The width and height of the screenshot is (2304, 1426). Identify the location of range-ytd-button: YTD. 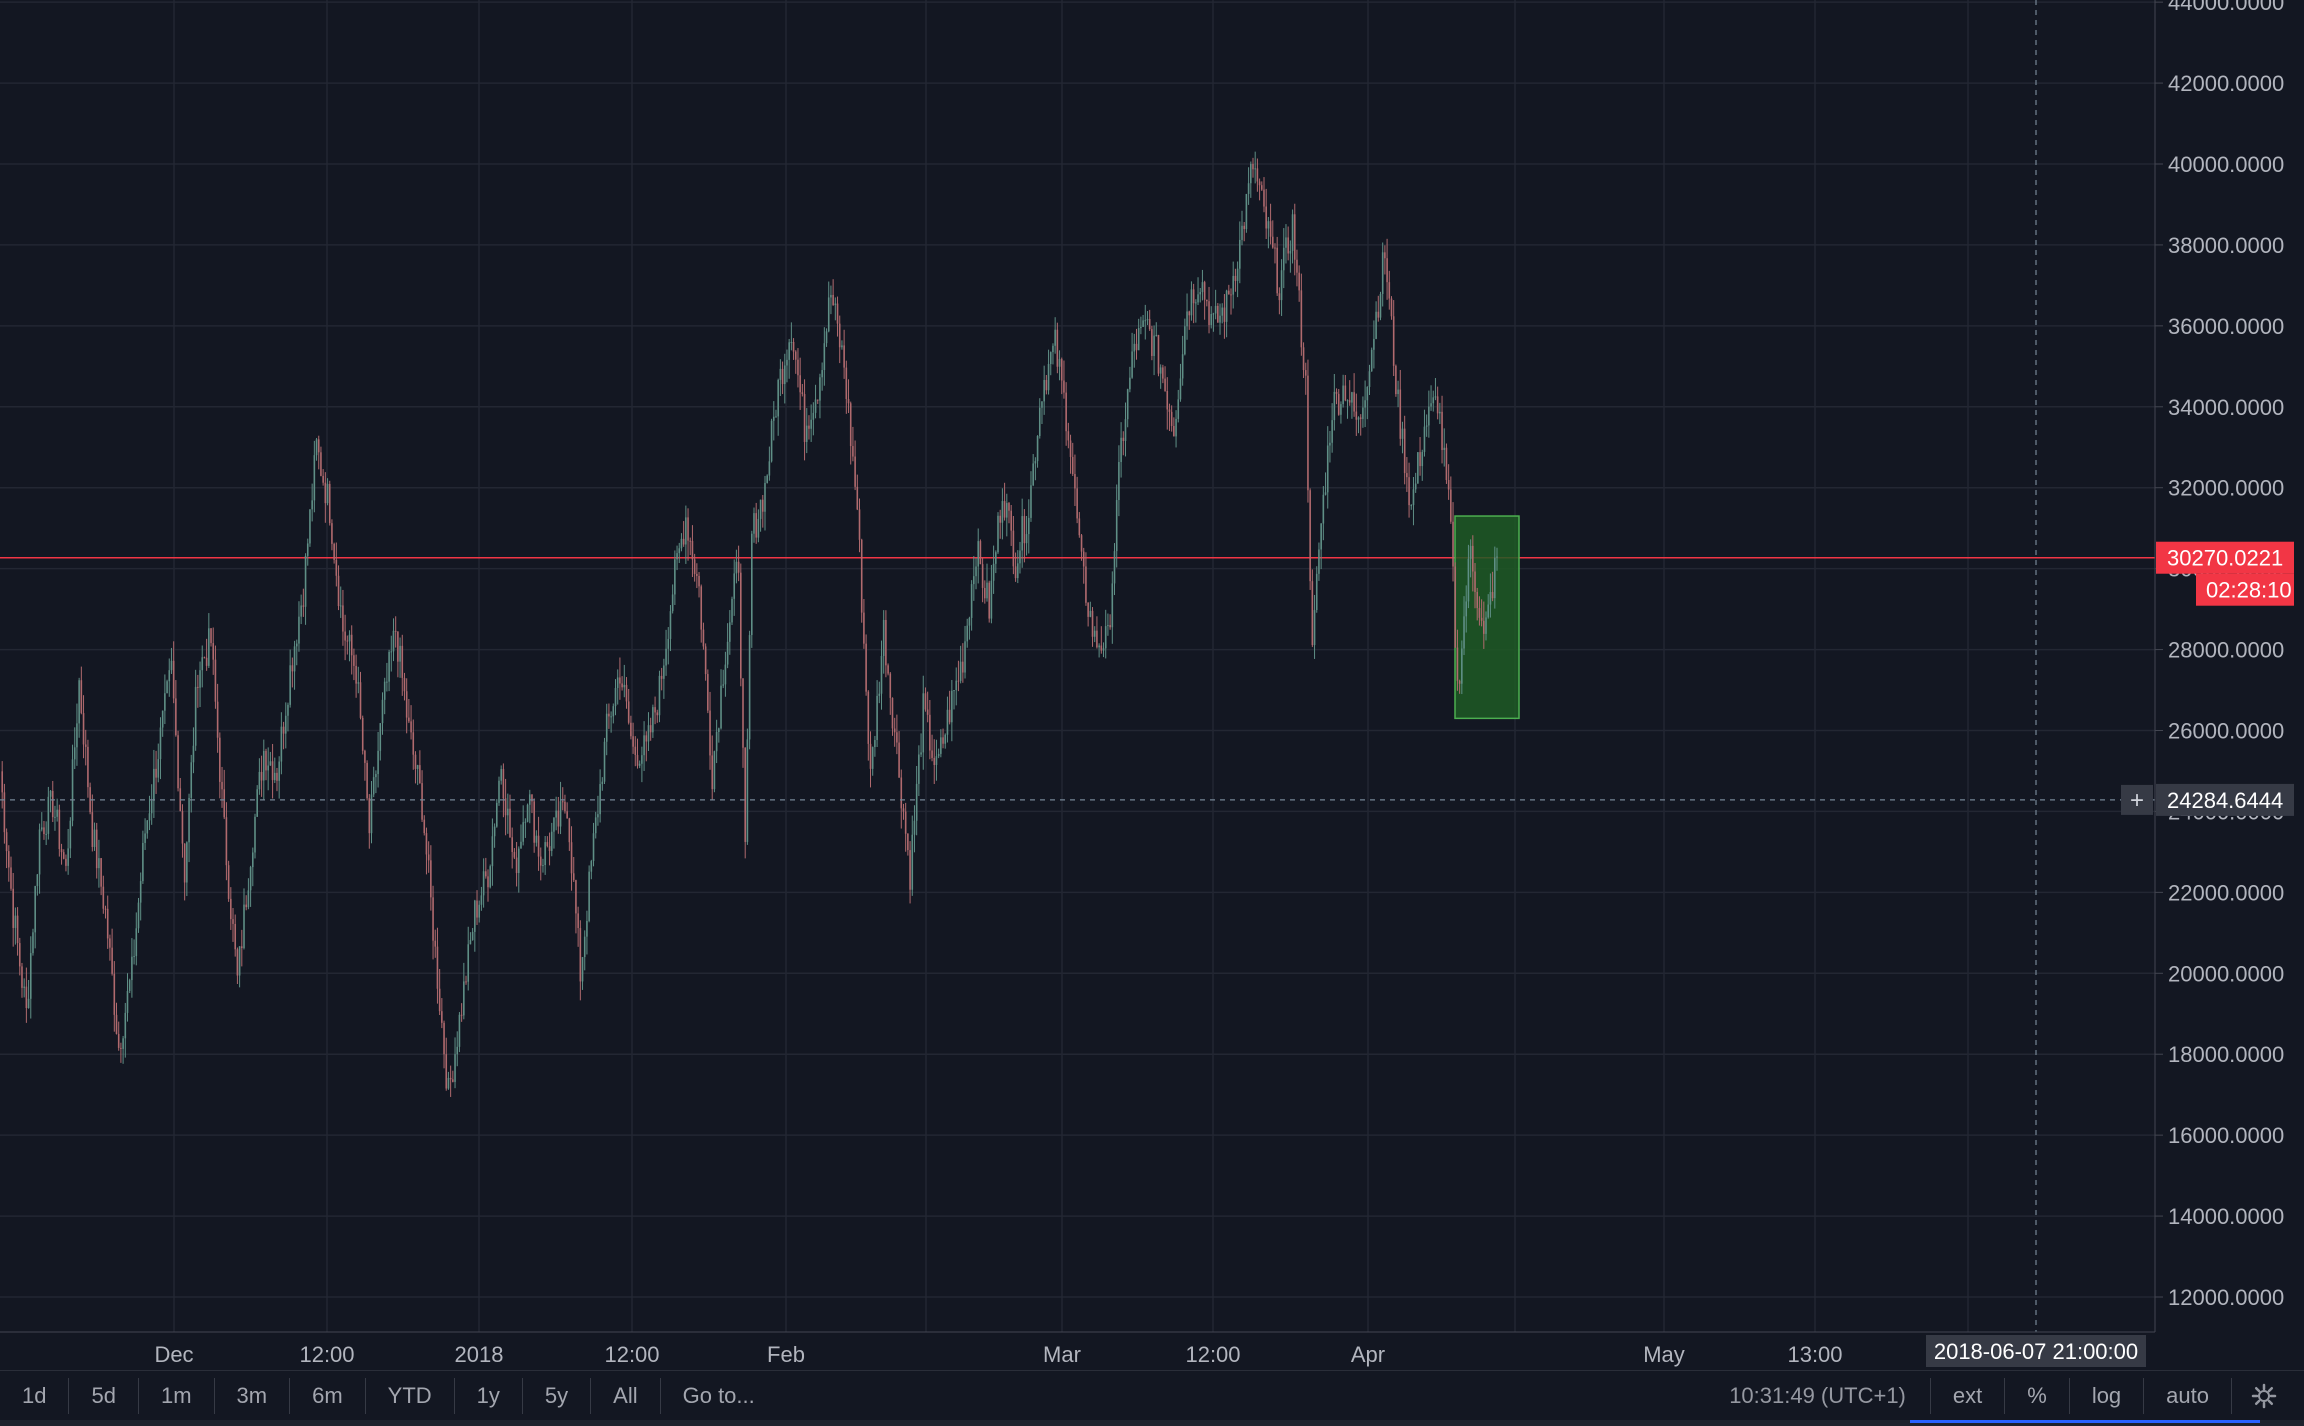
(410, 1396).